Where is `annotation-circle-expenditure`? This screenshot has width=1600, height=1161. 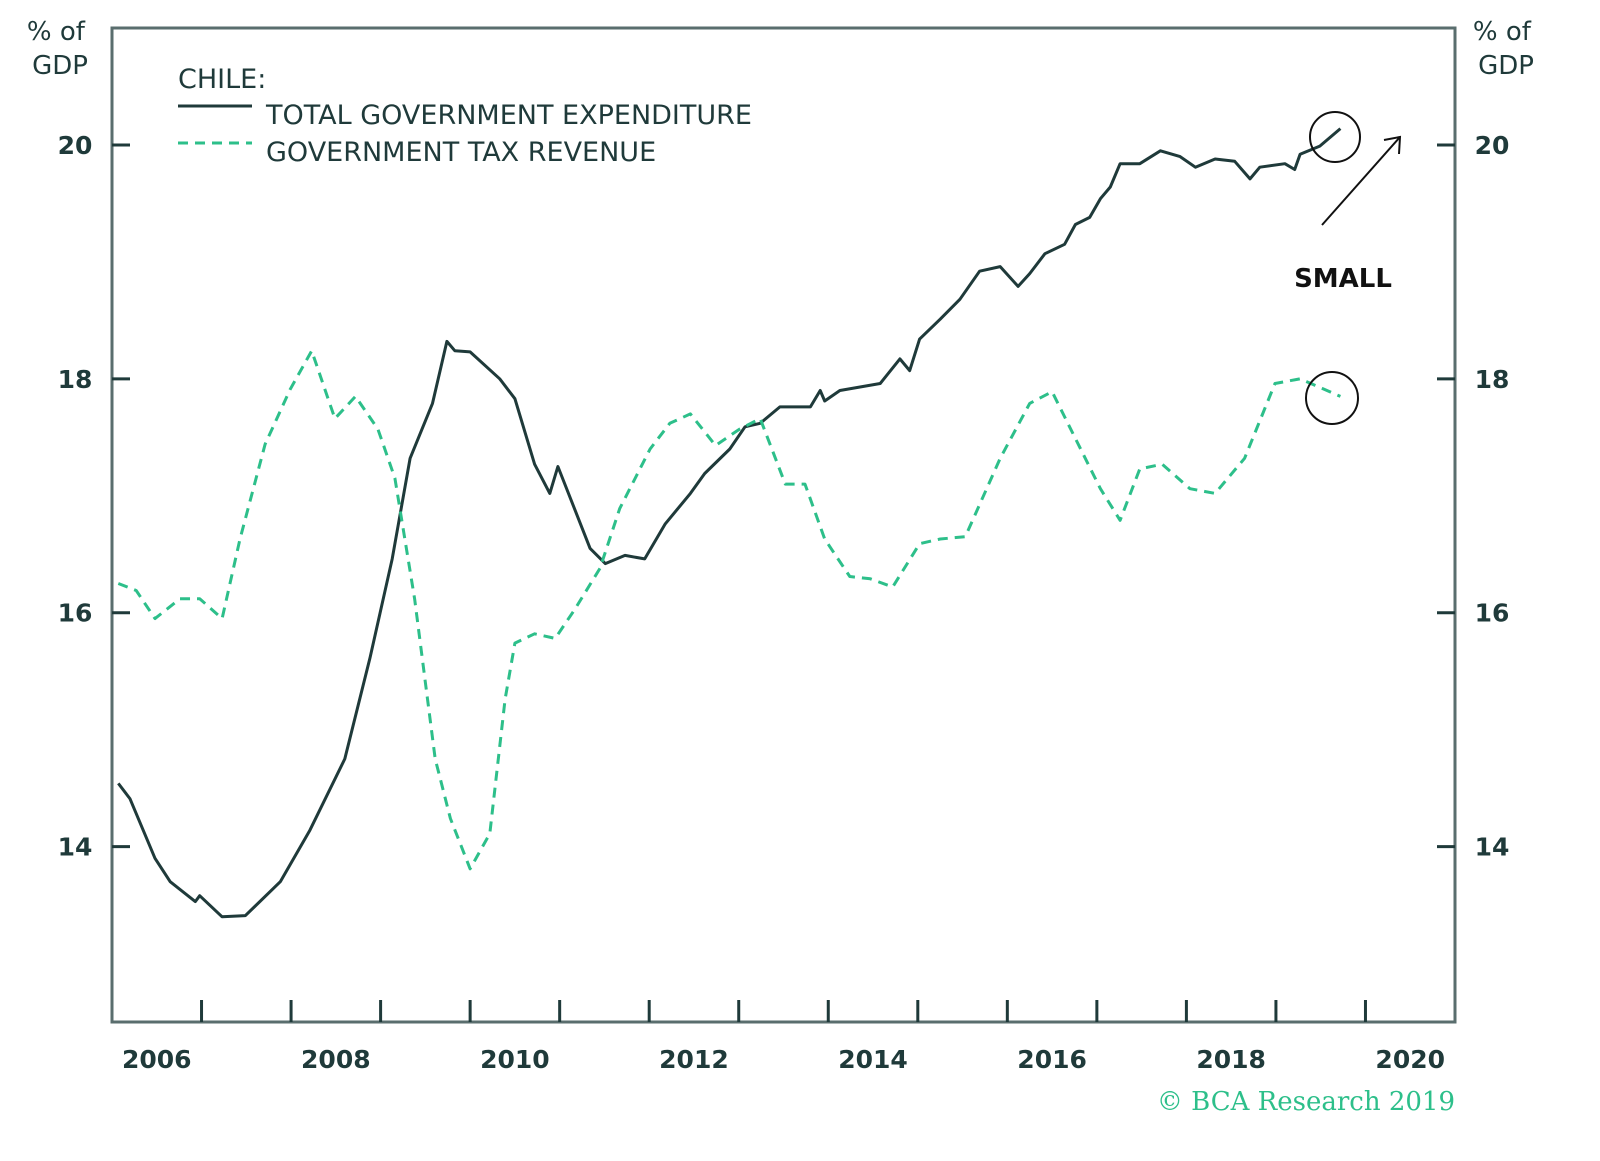
annotation-circle-expenditure is located at coordinates (1335, 137).